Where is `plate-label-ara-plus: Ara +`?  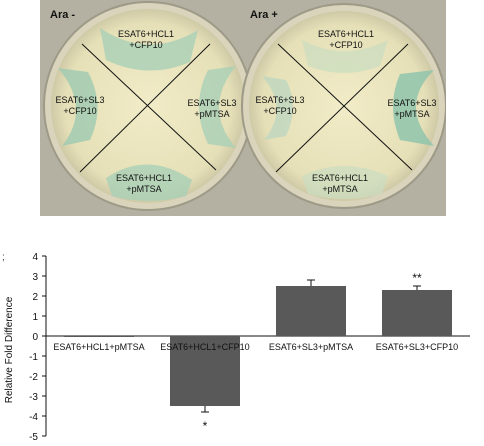
plate-label-ara-plus: Ara + is located at coordinates (264, 15).